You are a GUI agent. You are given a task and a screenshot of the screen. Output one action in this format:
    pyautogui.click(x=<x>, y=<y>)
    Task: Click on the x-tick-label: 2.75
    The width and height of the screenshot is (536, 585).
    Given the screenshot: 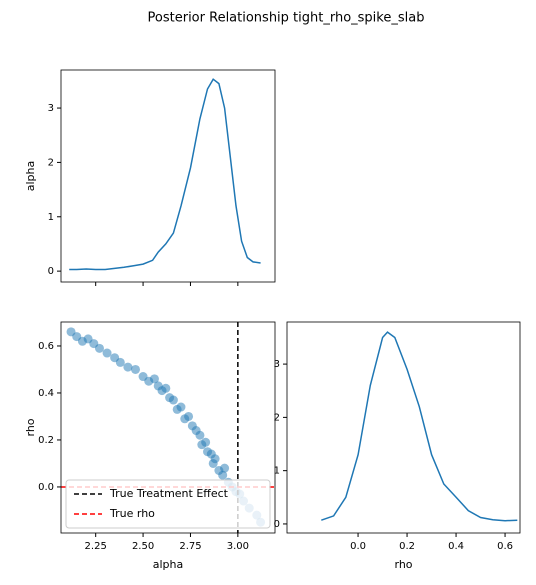 What is the action you would take?
    pyautogui.click(x=190, y=546)
    